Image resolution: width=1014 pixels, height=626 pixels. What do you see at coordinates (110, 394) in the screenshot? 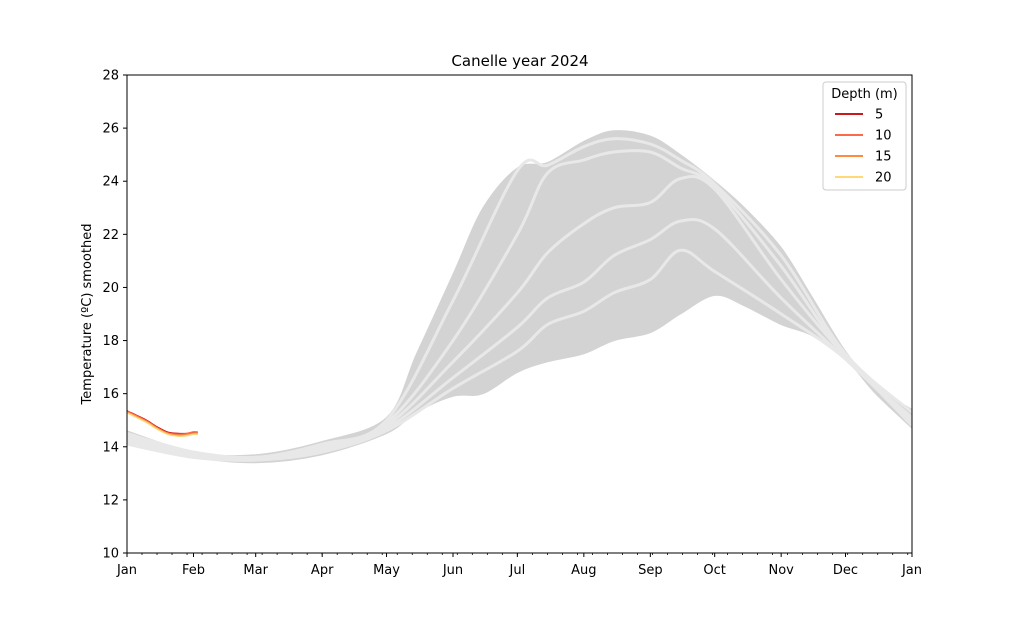
I see `y-tick-label: 16` at bounding box center [110, 394].